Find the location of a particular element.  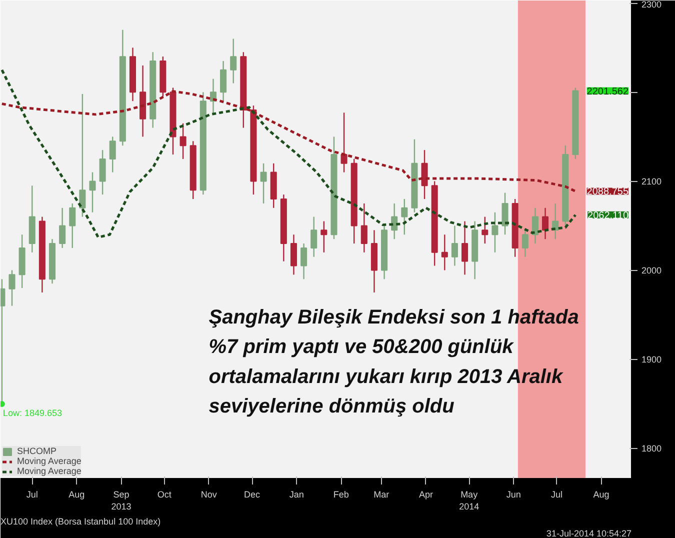

x-tick-label: Nov is located at coordinates (209, 495).